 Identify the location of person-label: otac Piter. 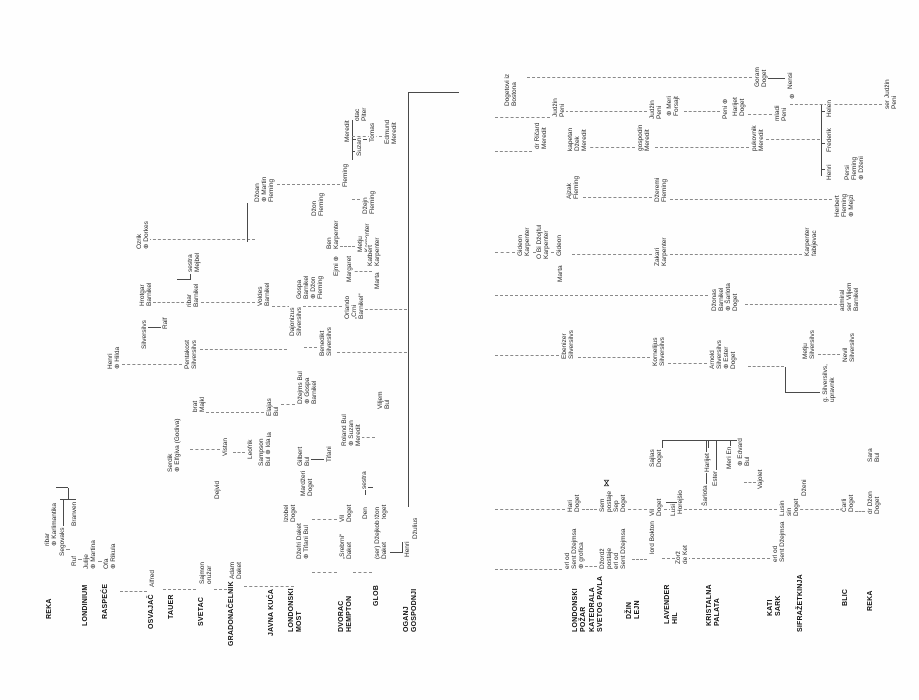
(361, 114).